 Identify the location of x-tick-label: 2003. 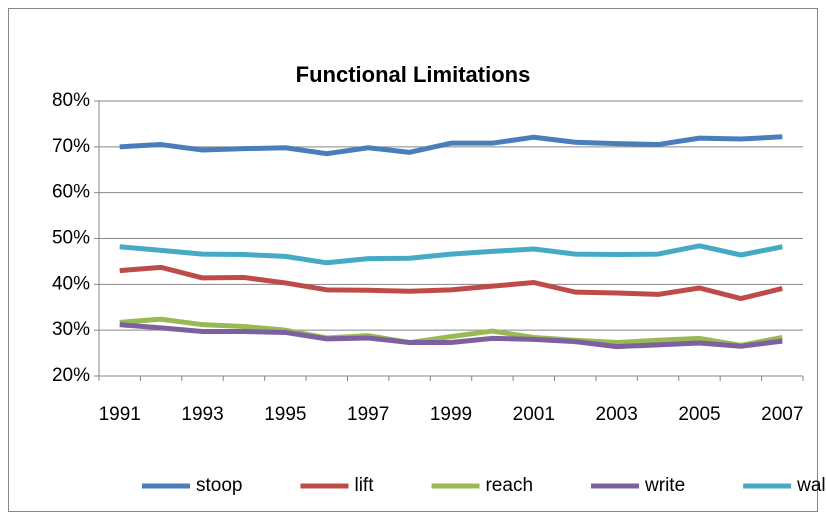
(617, 414).